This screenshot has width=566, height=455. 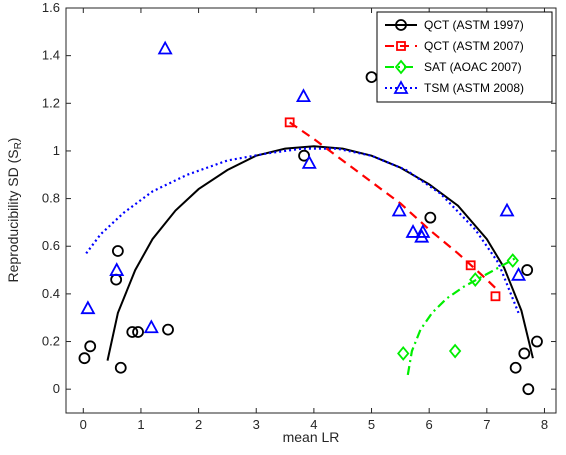 I want to click on x-tick-label: 8, so click(x=544, y=424).